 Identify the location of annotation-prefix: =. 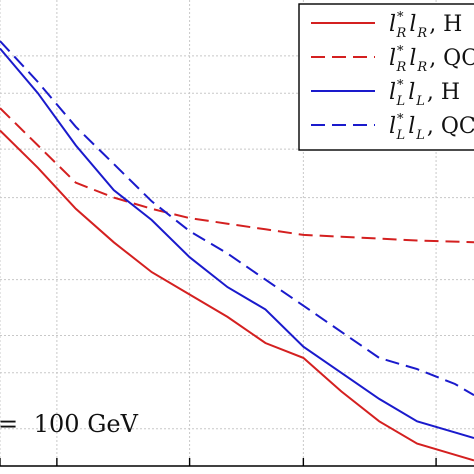
(9, 424).